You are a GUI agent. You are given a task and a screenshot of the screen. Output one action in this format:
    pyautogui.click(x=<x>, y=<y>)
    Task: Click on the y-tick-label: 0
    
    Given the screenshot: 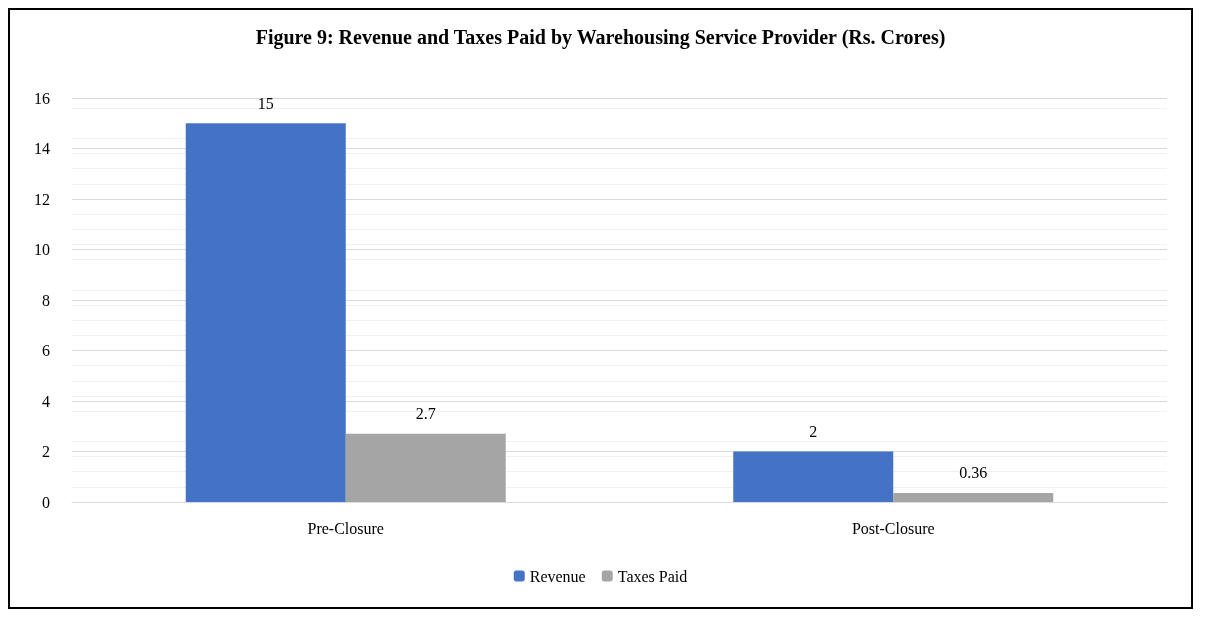 What is the action you would take?
    pyautogui.click(x=46, y=502)
    